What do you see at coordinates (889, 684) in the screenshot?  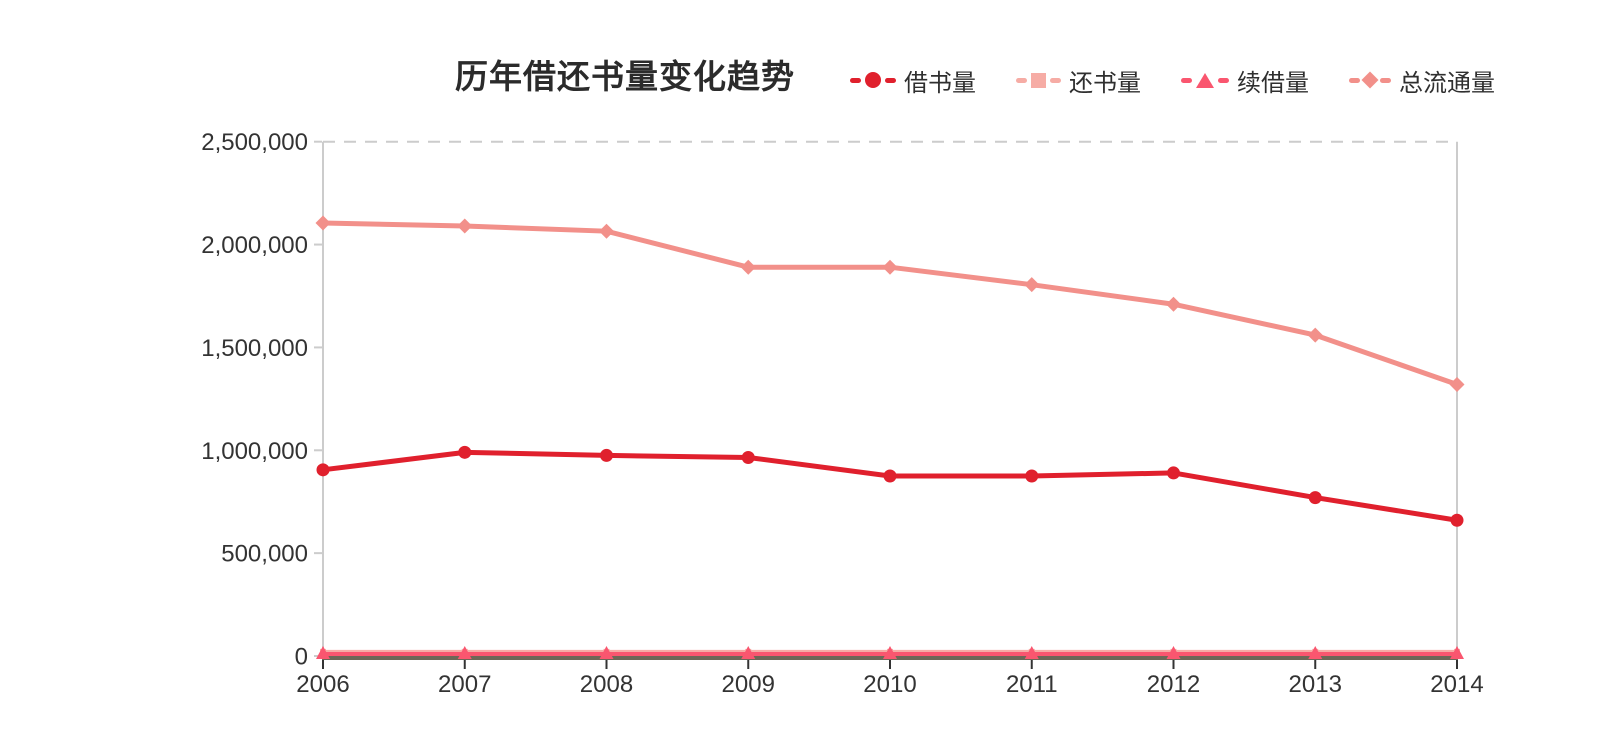 I see `x-axis-label: 2010` at bounding box center [889, 684].